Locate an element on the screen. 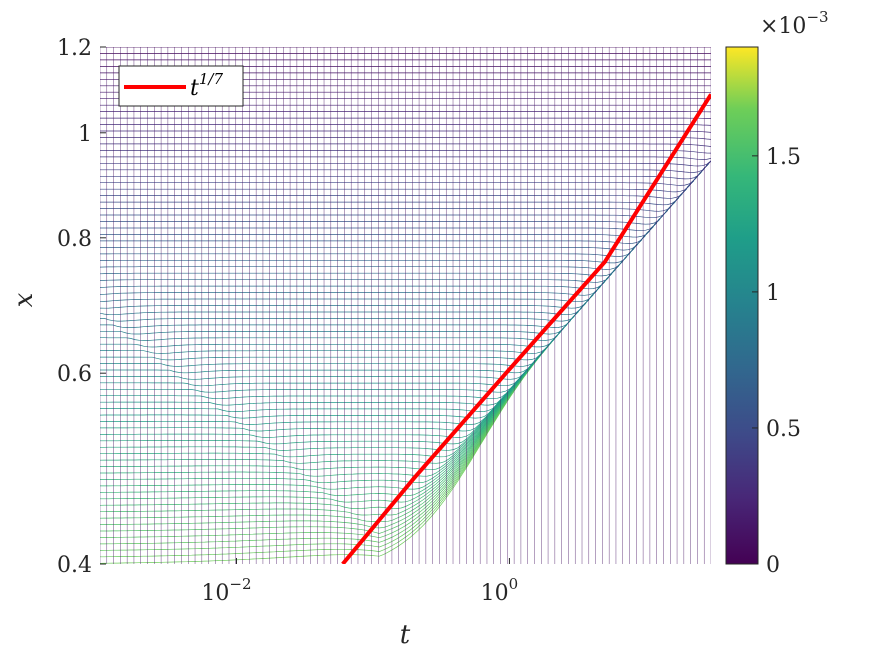 This screenshot has width=875, height=656. legend: t1/7 is located at coordinates (181, 86).